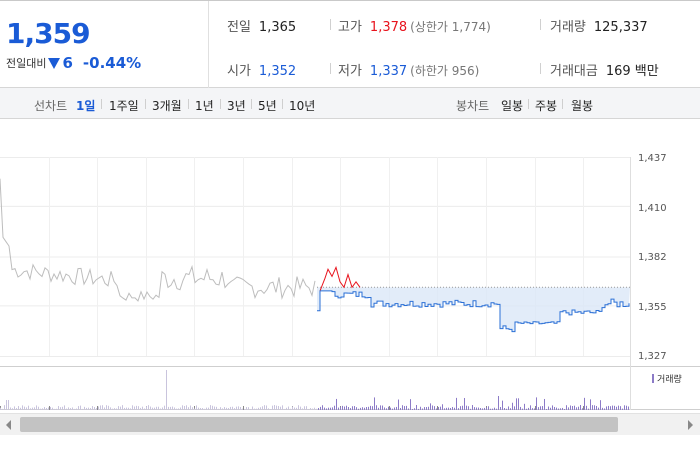 The width and height of the screenshot is (700, 450). Describe the element at coordinates (690, 425) in the screenshot. I see `scroll-right-icon` at that location.